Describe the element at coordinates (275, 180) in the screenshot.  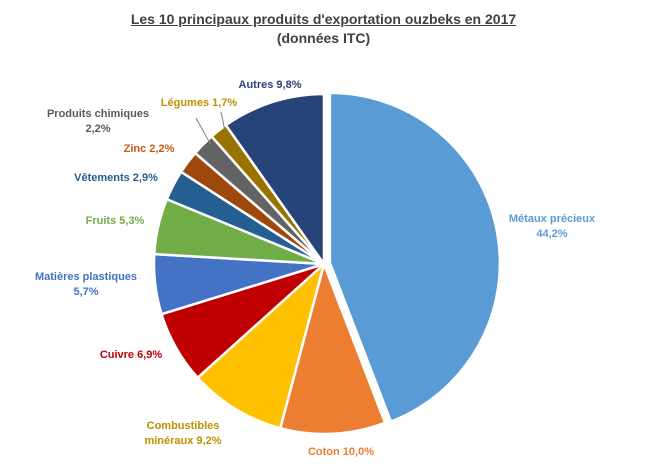
I see `slice-autres` at that location.